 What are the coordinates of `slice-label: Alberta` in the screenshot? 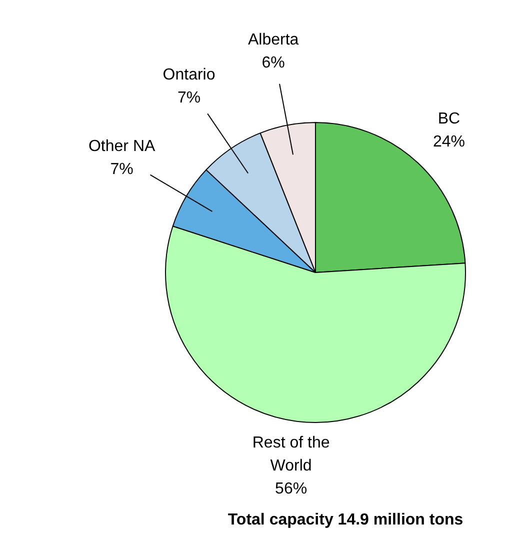 It's located at (273, 40).